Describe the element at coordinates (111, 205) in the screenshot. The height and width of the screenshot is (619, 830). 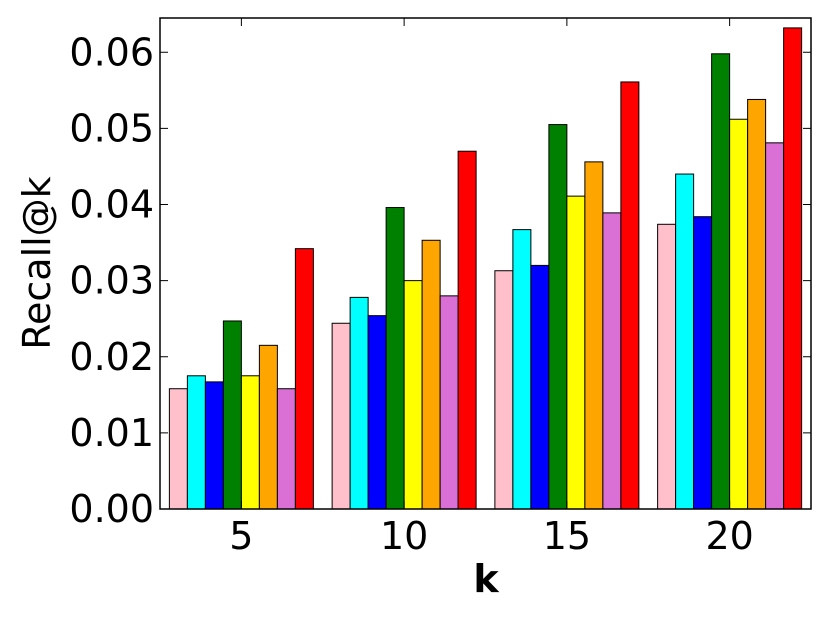
I see `y-tick-label: 0.04` at that location.